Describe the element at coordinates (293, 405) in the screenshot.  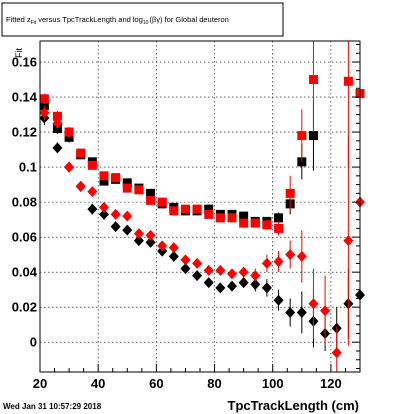
I see `x-axis-title: TpcTrackLength (cm)` at that location.